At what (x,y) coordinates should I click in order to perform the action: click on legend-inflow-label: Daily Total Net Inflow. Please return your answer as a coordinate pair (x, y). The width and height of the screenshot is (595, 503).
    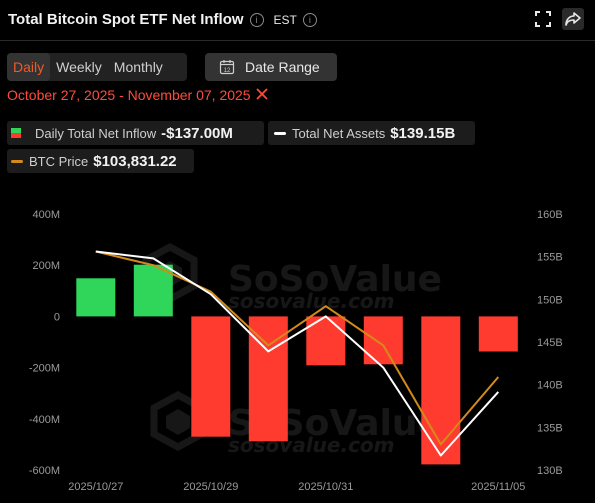
    Looking at the image, I should click on (96, 133).